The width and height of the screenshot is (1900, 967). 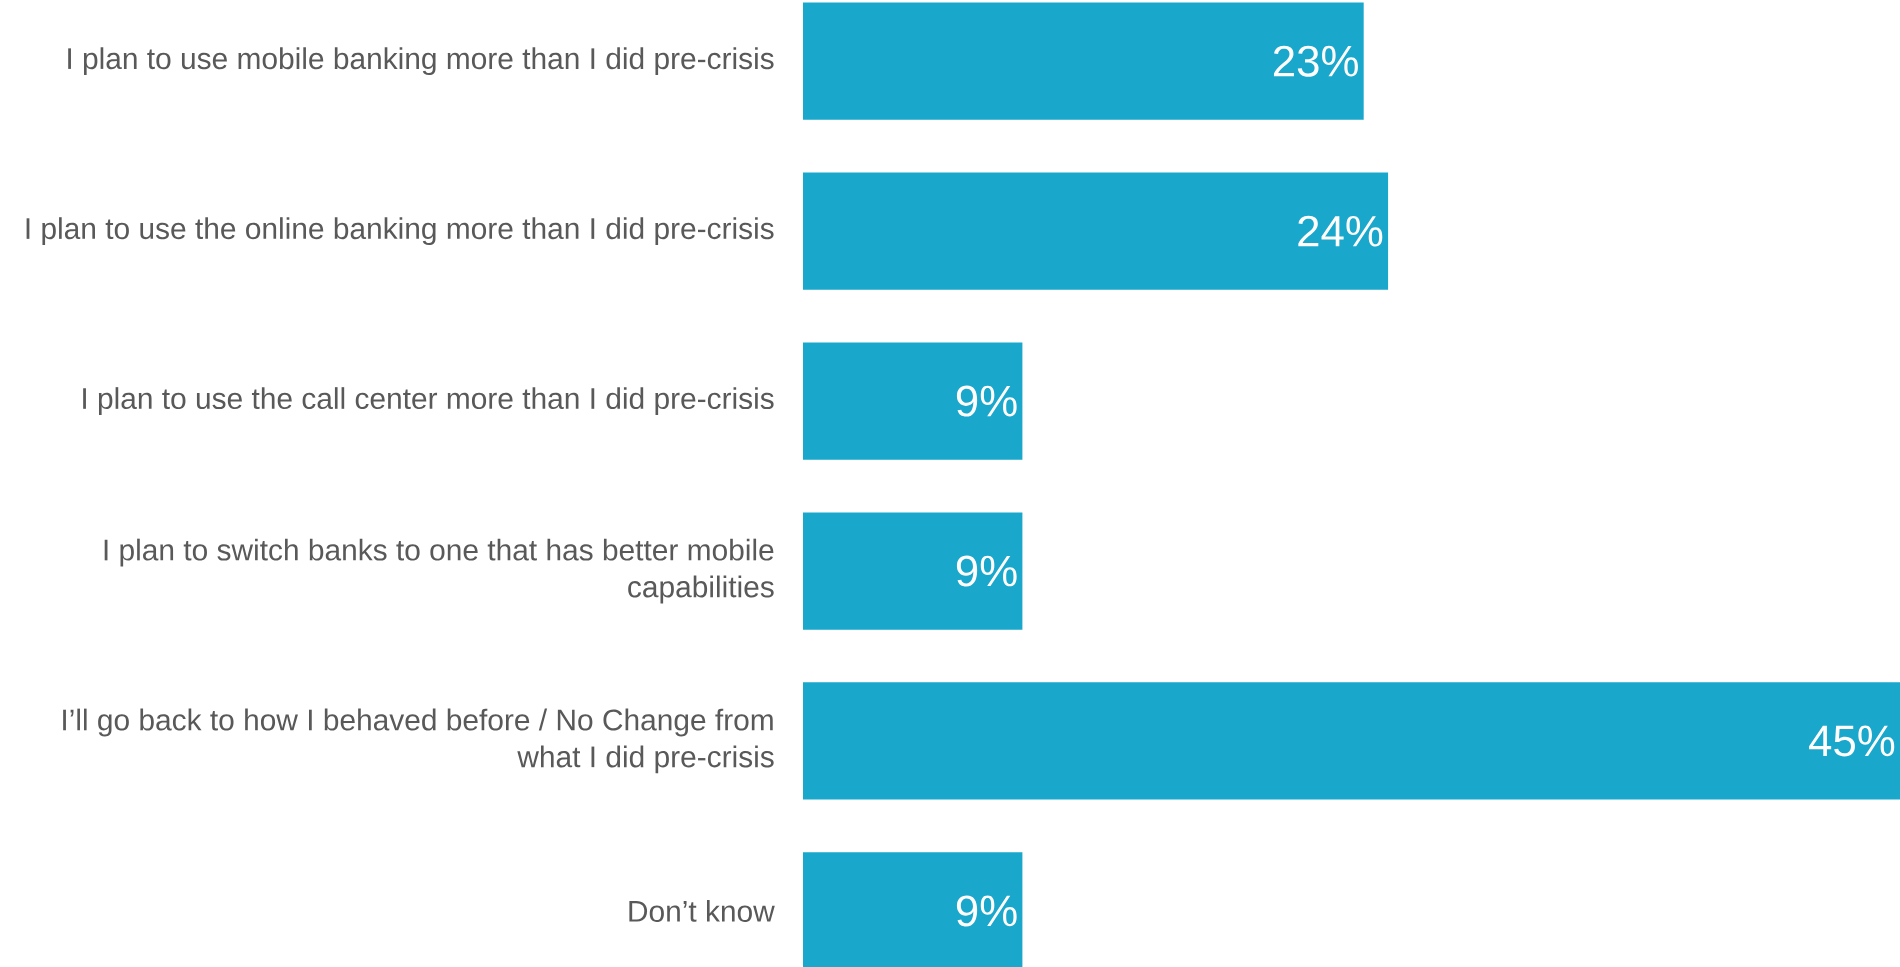 What do you see at coordinates (702, 910) in the screenshot?
I see `y-tick-label: Don’t know` at bounding box center [702, 910].